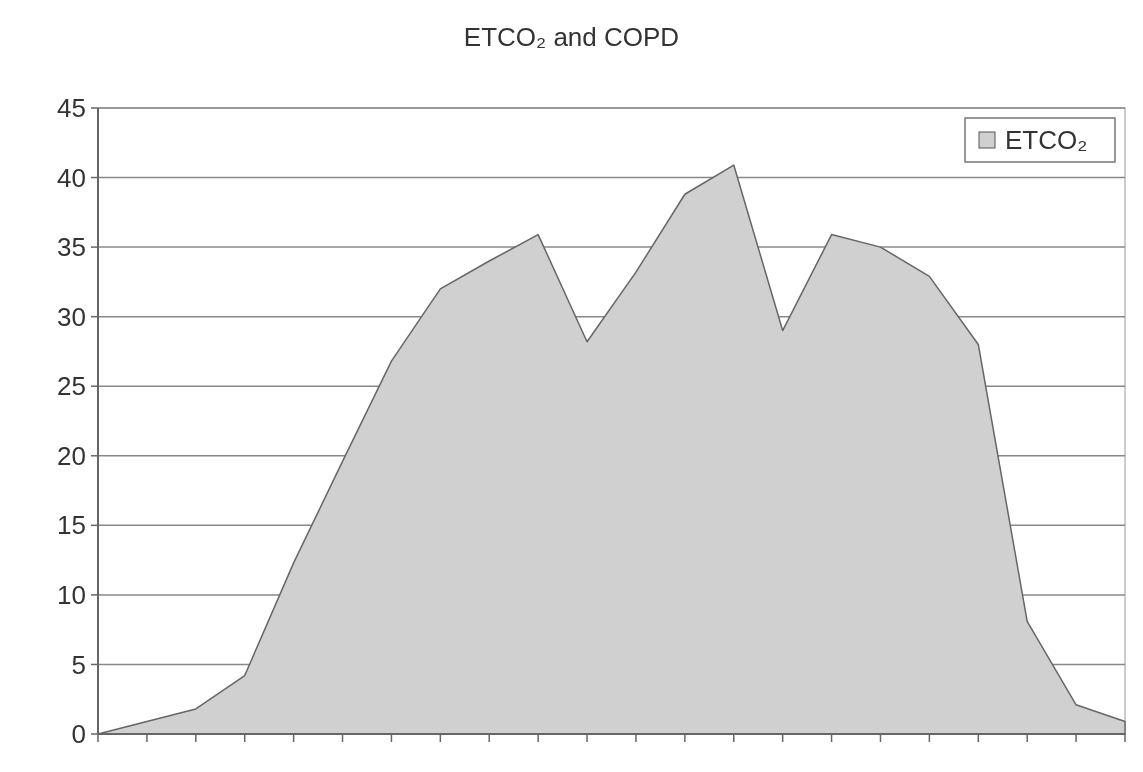  I want to click on y-tick-label: 40, so click(71, 177).